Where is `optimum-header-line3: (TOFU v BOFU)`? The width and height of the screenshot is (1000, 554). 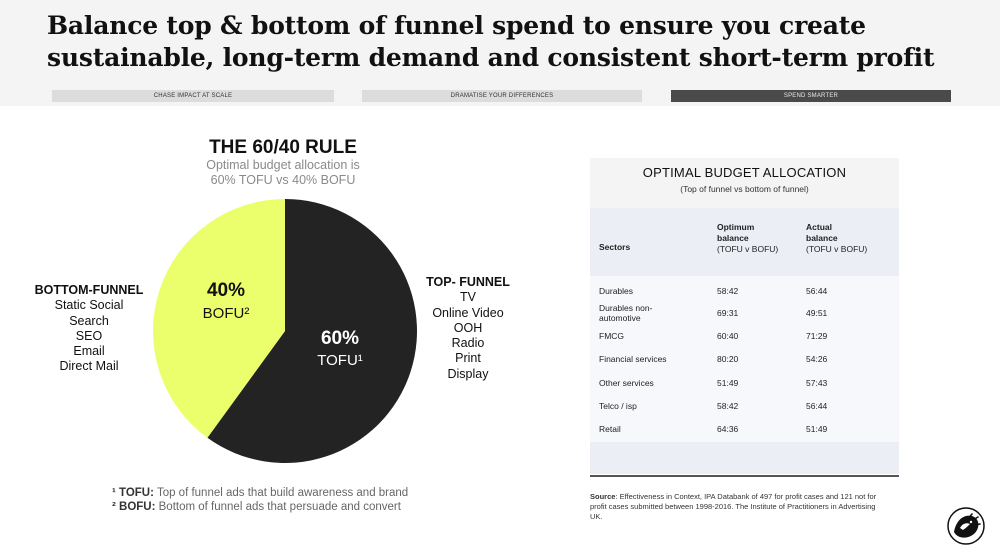 optimum-header-line3: (TOFU v BOFU) is located at coordinates (748, 249).